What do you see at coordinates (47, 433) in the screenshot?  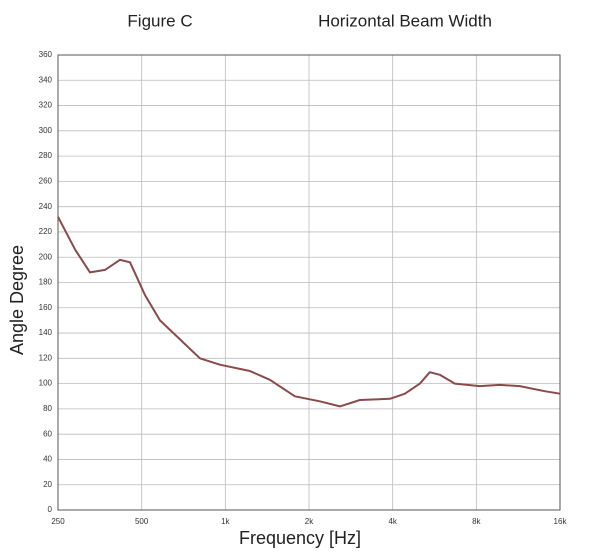 I see `y-tick-label: 60` at bounding box center [47, 433].